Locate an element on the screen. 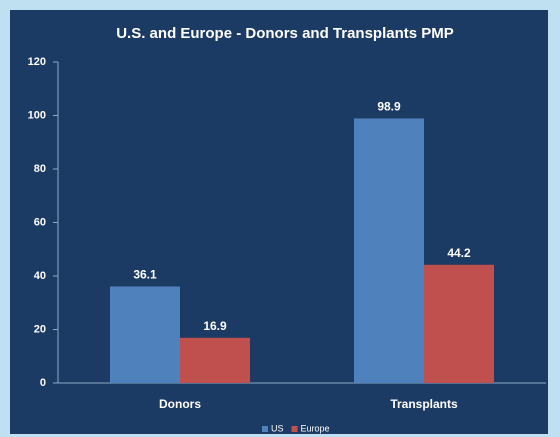  x-tick-label: Donors is located at coordinates (180, 404).